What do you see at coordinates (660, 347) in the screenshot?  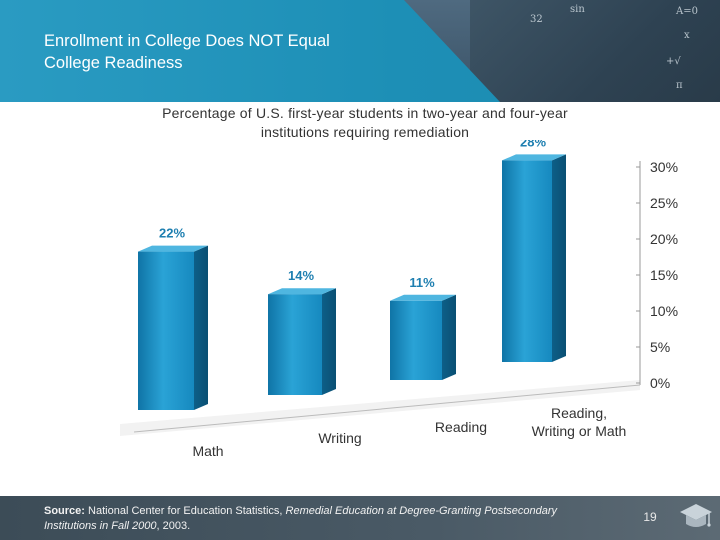 I see `y-tick-label-5: 5%` at bounding box center [660, 347].